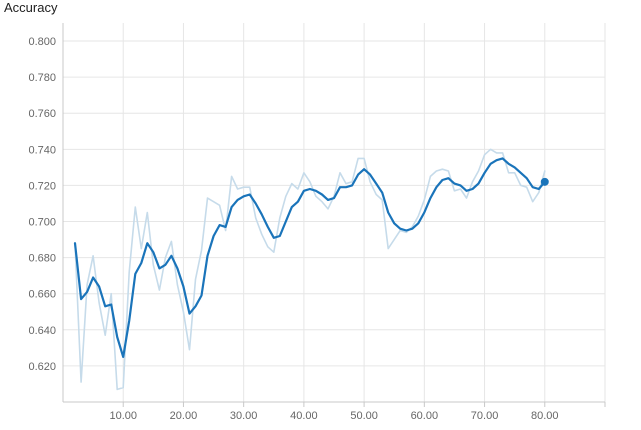 This screenshot has width=641, height=430. Describe the element at coordinates (42, 114) in the screenshot. I see `y-tick-label: 0.760` at that location.